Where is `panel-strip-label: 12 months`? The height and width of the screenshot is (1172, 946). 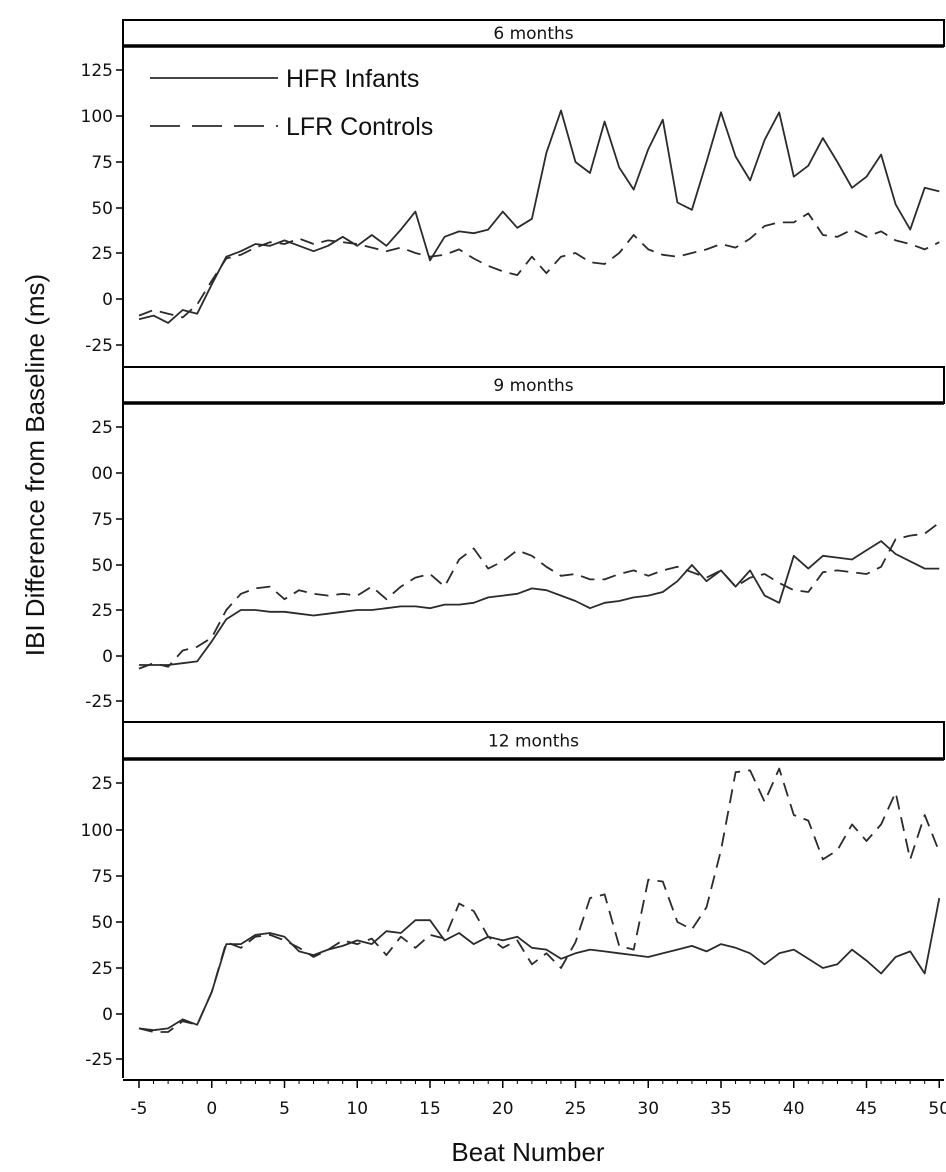
panel-strip-label: 12 months is located at coordinates (533, 742).